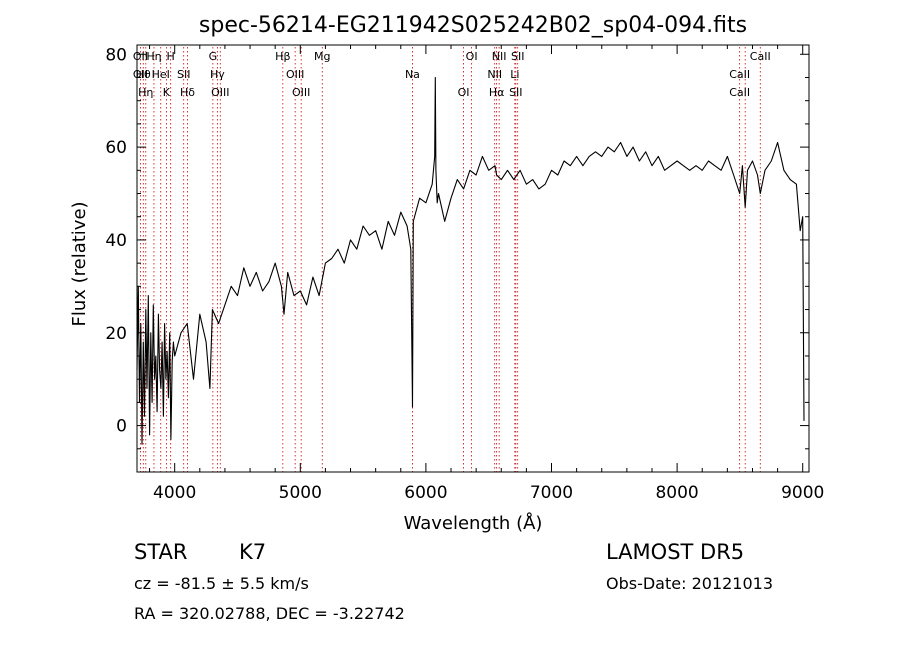  I want to click on redshift-value: cz = -81.5 ± 5.5 km/s, so click(221, 583).